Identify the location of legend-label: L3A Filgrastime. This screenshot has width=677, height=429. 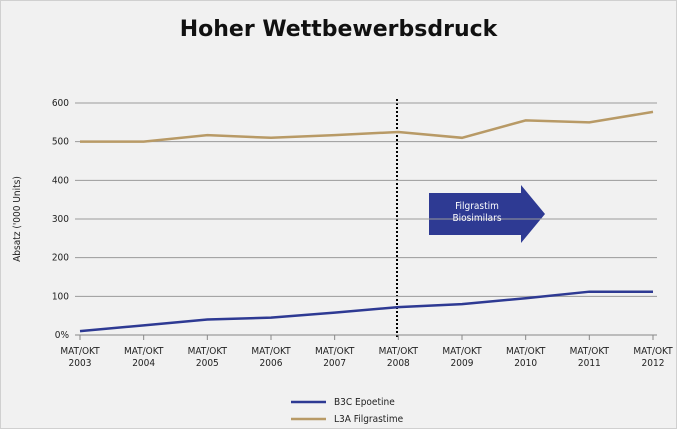
(369, 419).